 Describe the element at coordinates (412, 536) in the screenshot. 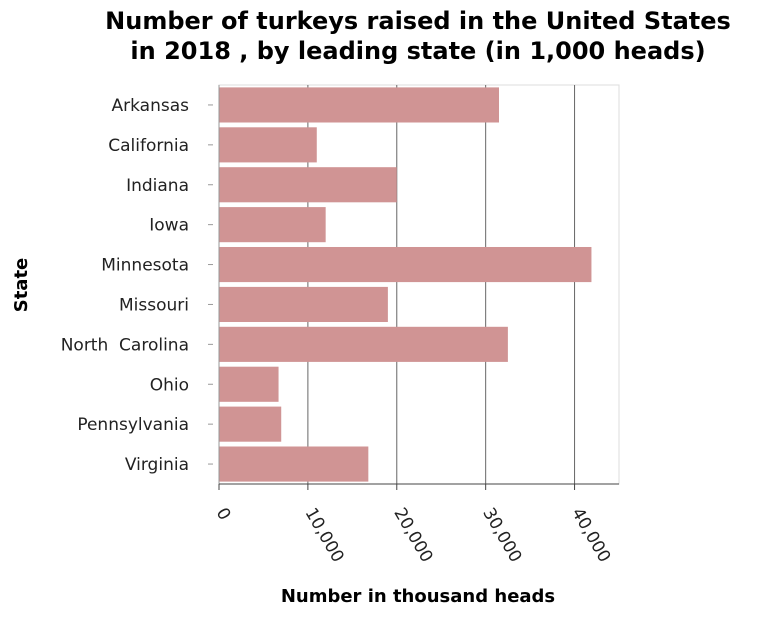

I see `x-tick-label: 20,000` at that location.